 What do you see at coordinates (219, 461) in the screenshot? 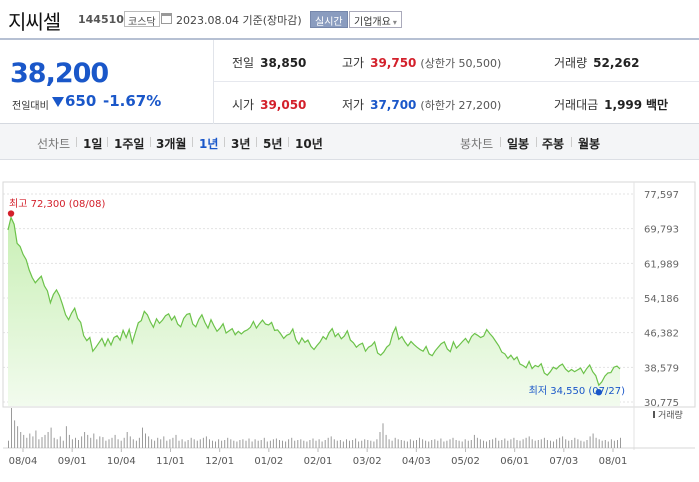
I see `x-tick-label: 12/01` at bounding box center [219, 461].